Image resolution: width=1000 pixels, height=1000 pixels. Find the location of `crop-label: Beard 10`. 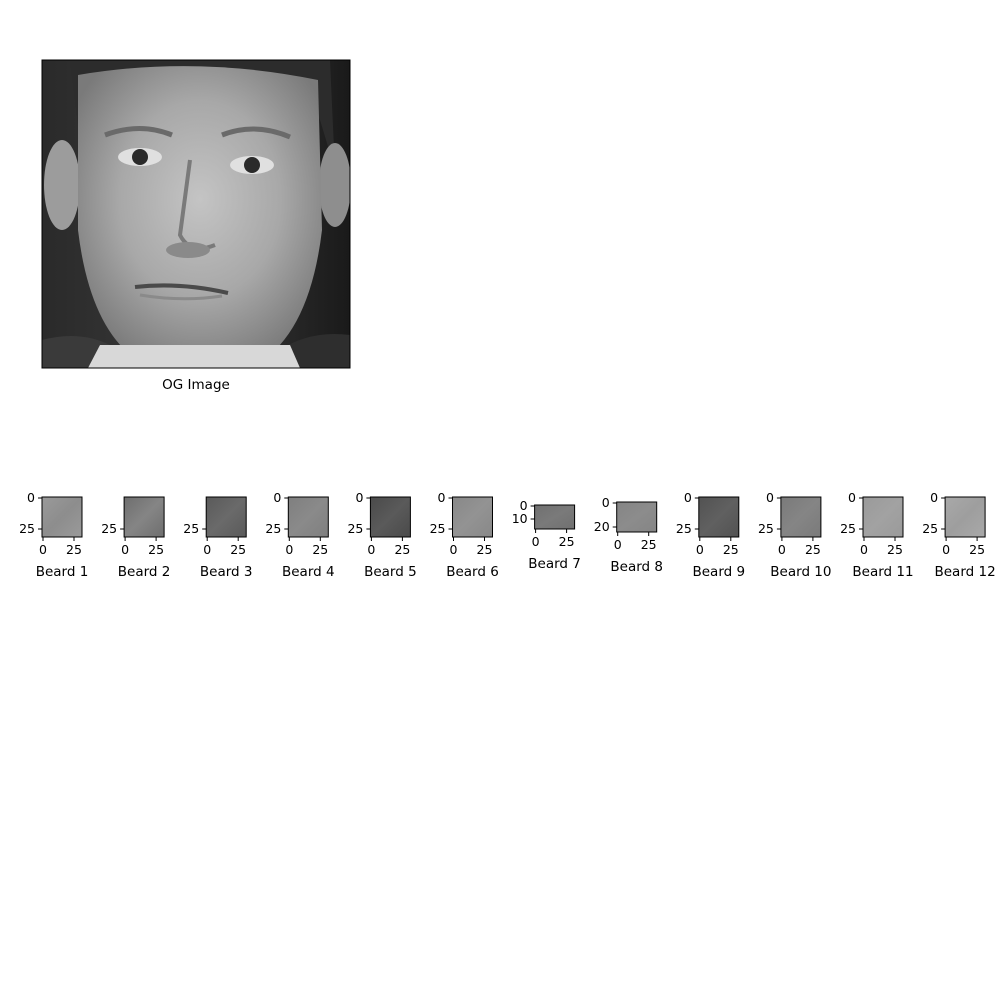

crop-label: Beard 10 is located at coordinates (800, 572).